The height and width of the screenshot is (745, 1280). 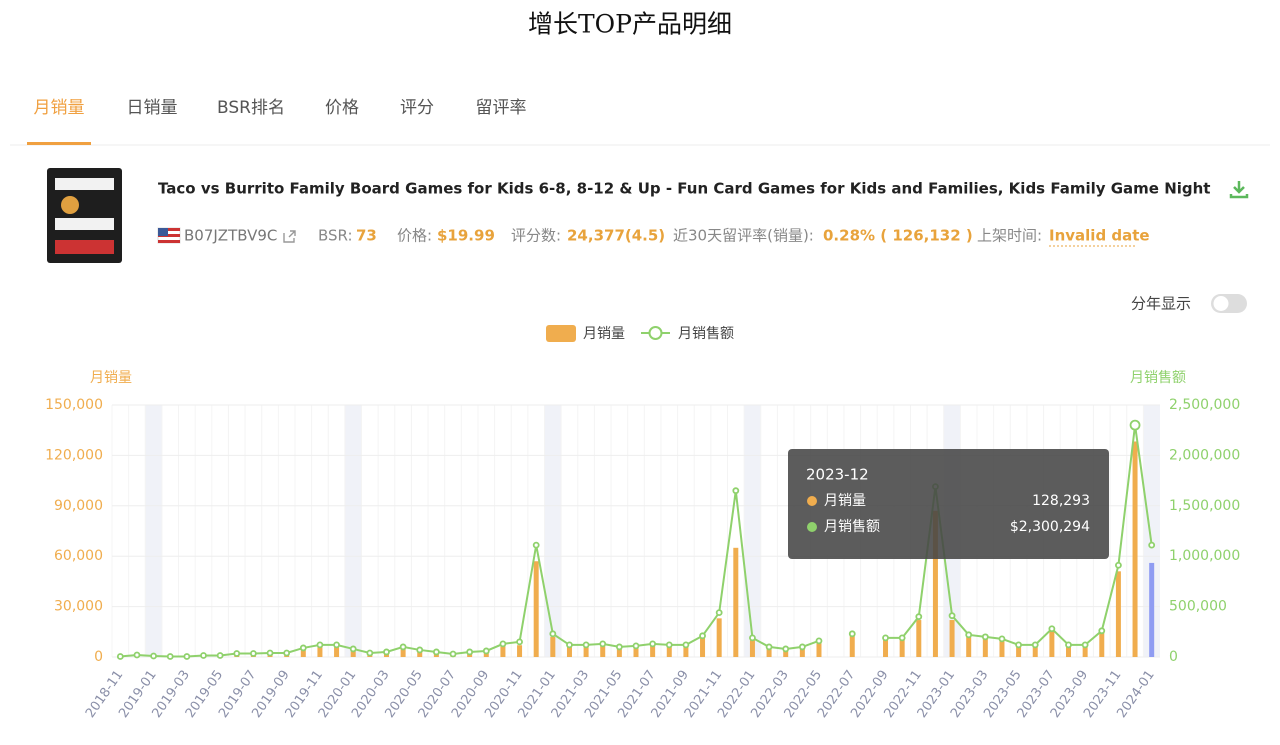 What do you see at coordinates (342, 108) in the screenshot?
I see `tab: 价格` at bounding box center [342, 108].